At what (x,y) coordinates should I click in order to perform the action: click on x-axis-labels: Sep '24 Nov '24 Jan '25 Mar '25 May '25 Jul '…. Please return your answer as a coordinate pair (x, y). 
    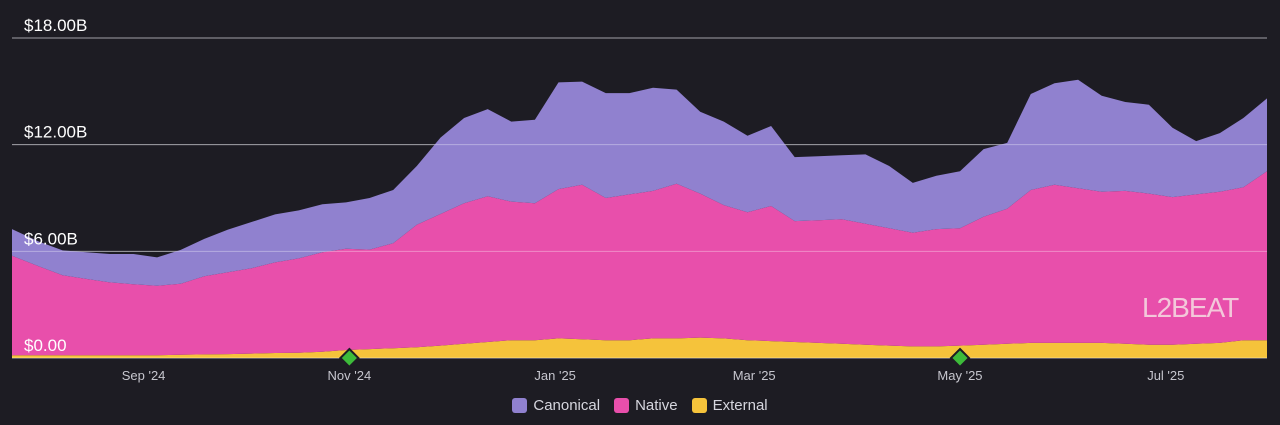
    Looking at the image, I should click on (653, 375).